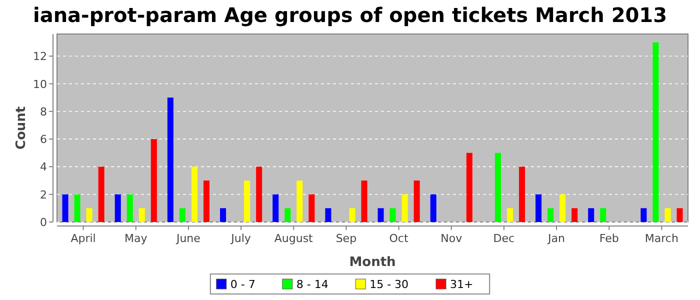 Image resolution: width=700 pixels, height=300 pixels. Describe the element at coordinates (451, 238) in the screenshot. I see `x-tick-label: Nov` at that location.